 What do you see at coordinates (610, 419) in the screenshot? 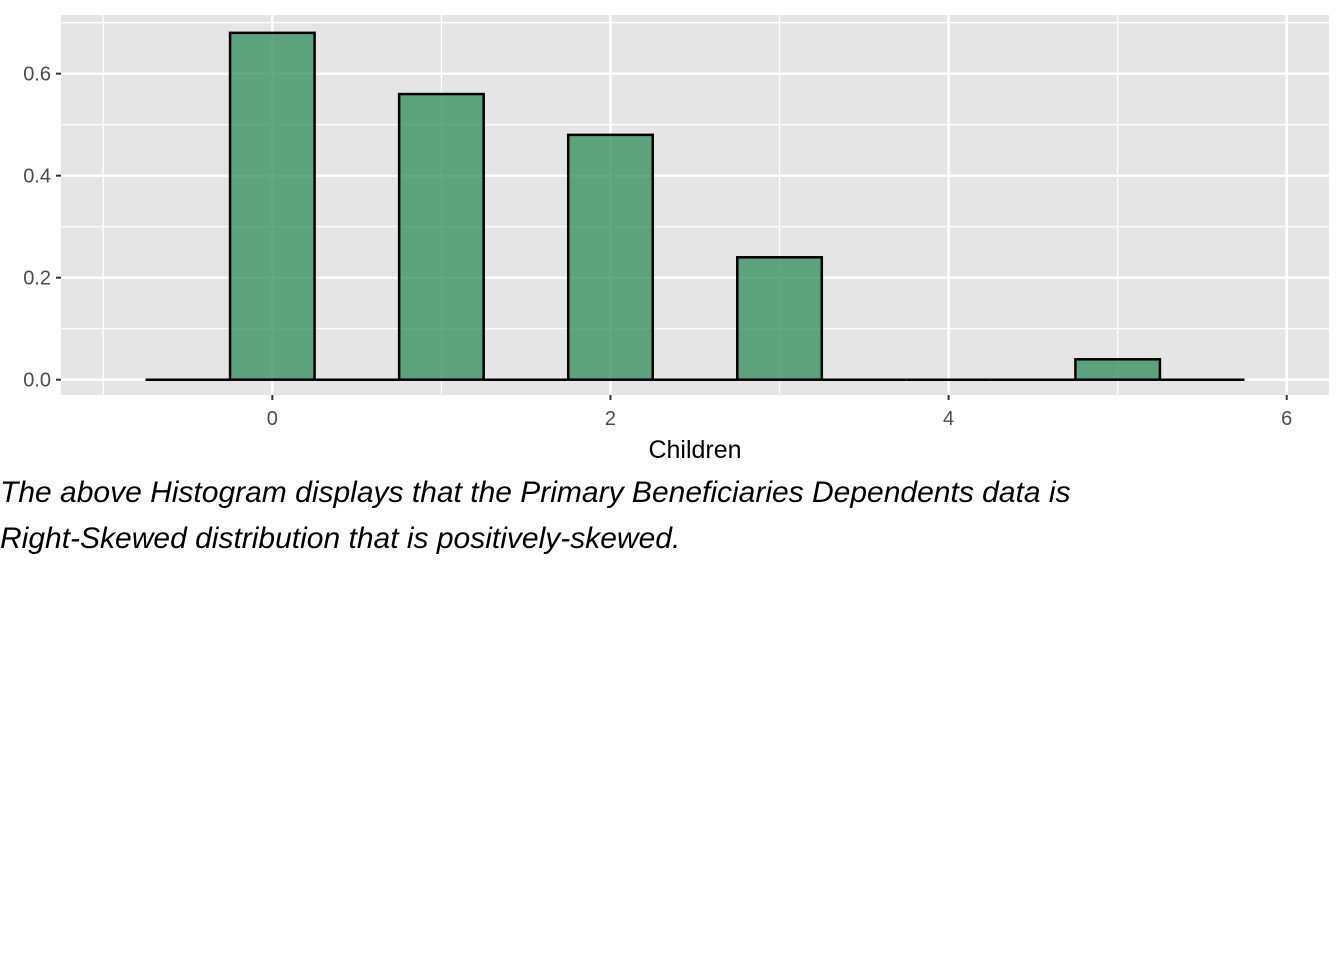
I see `x-tick-label: 2` at bounding box center [610, 419].